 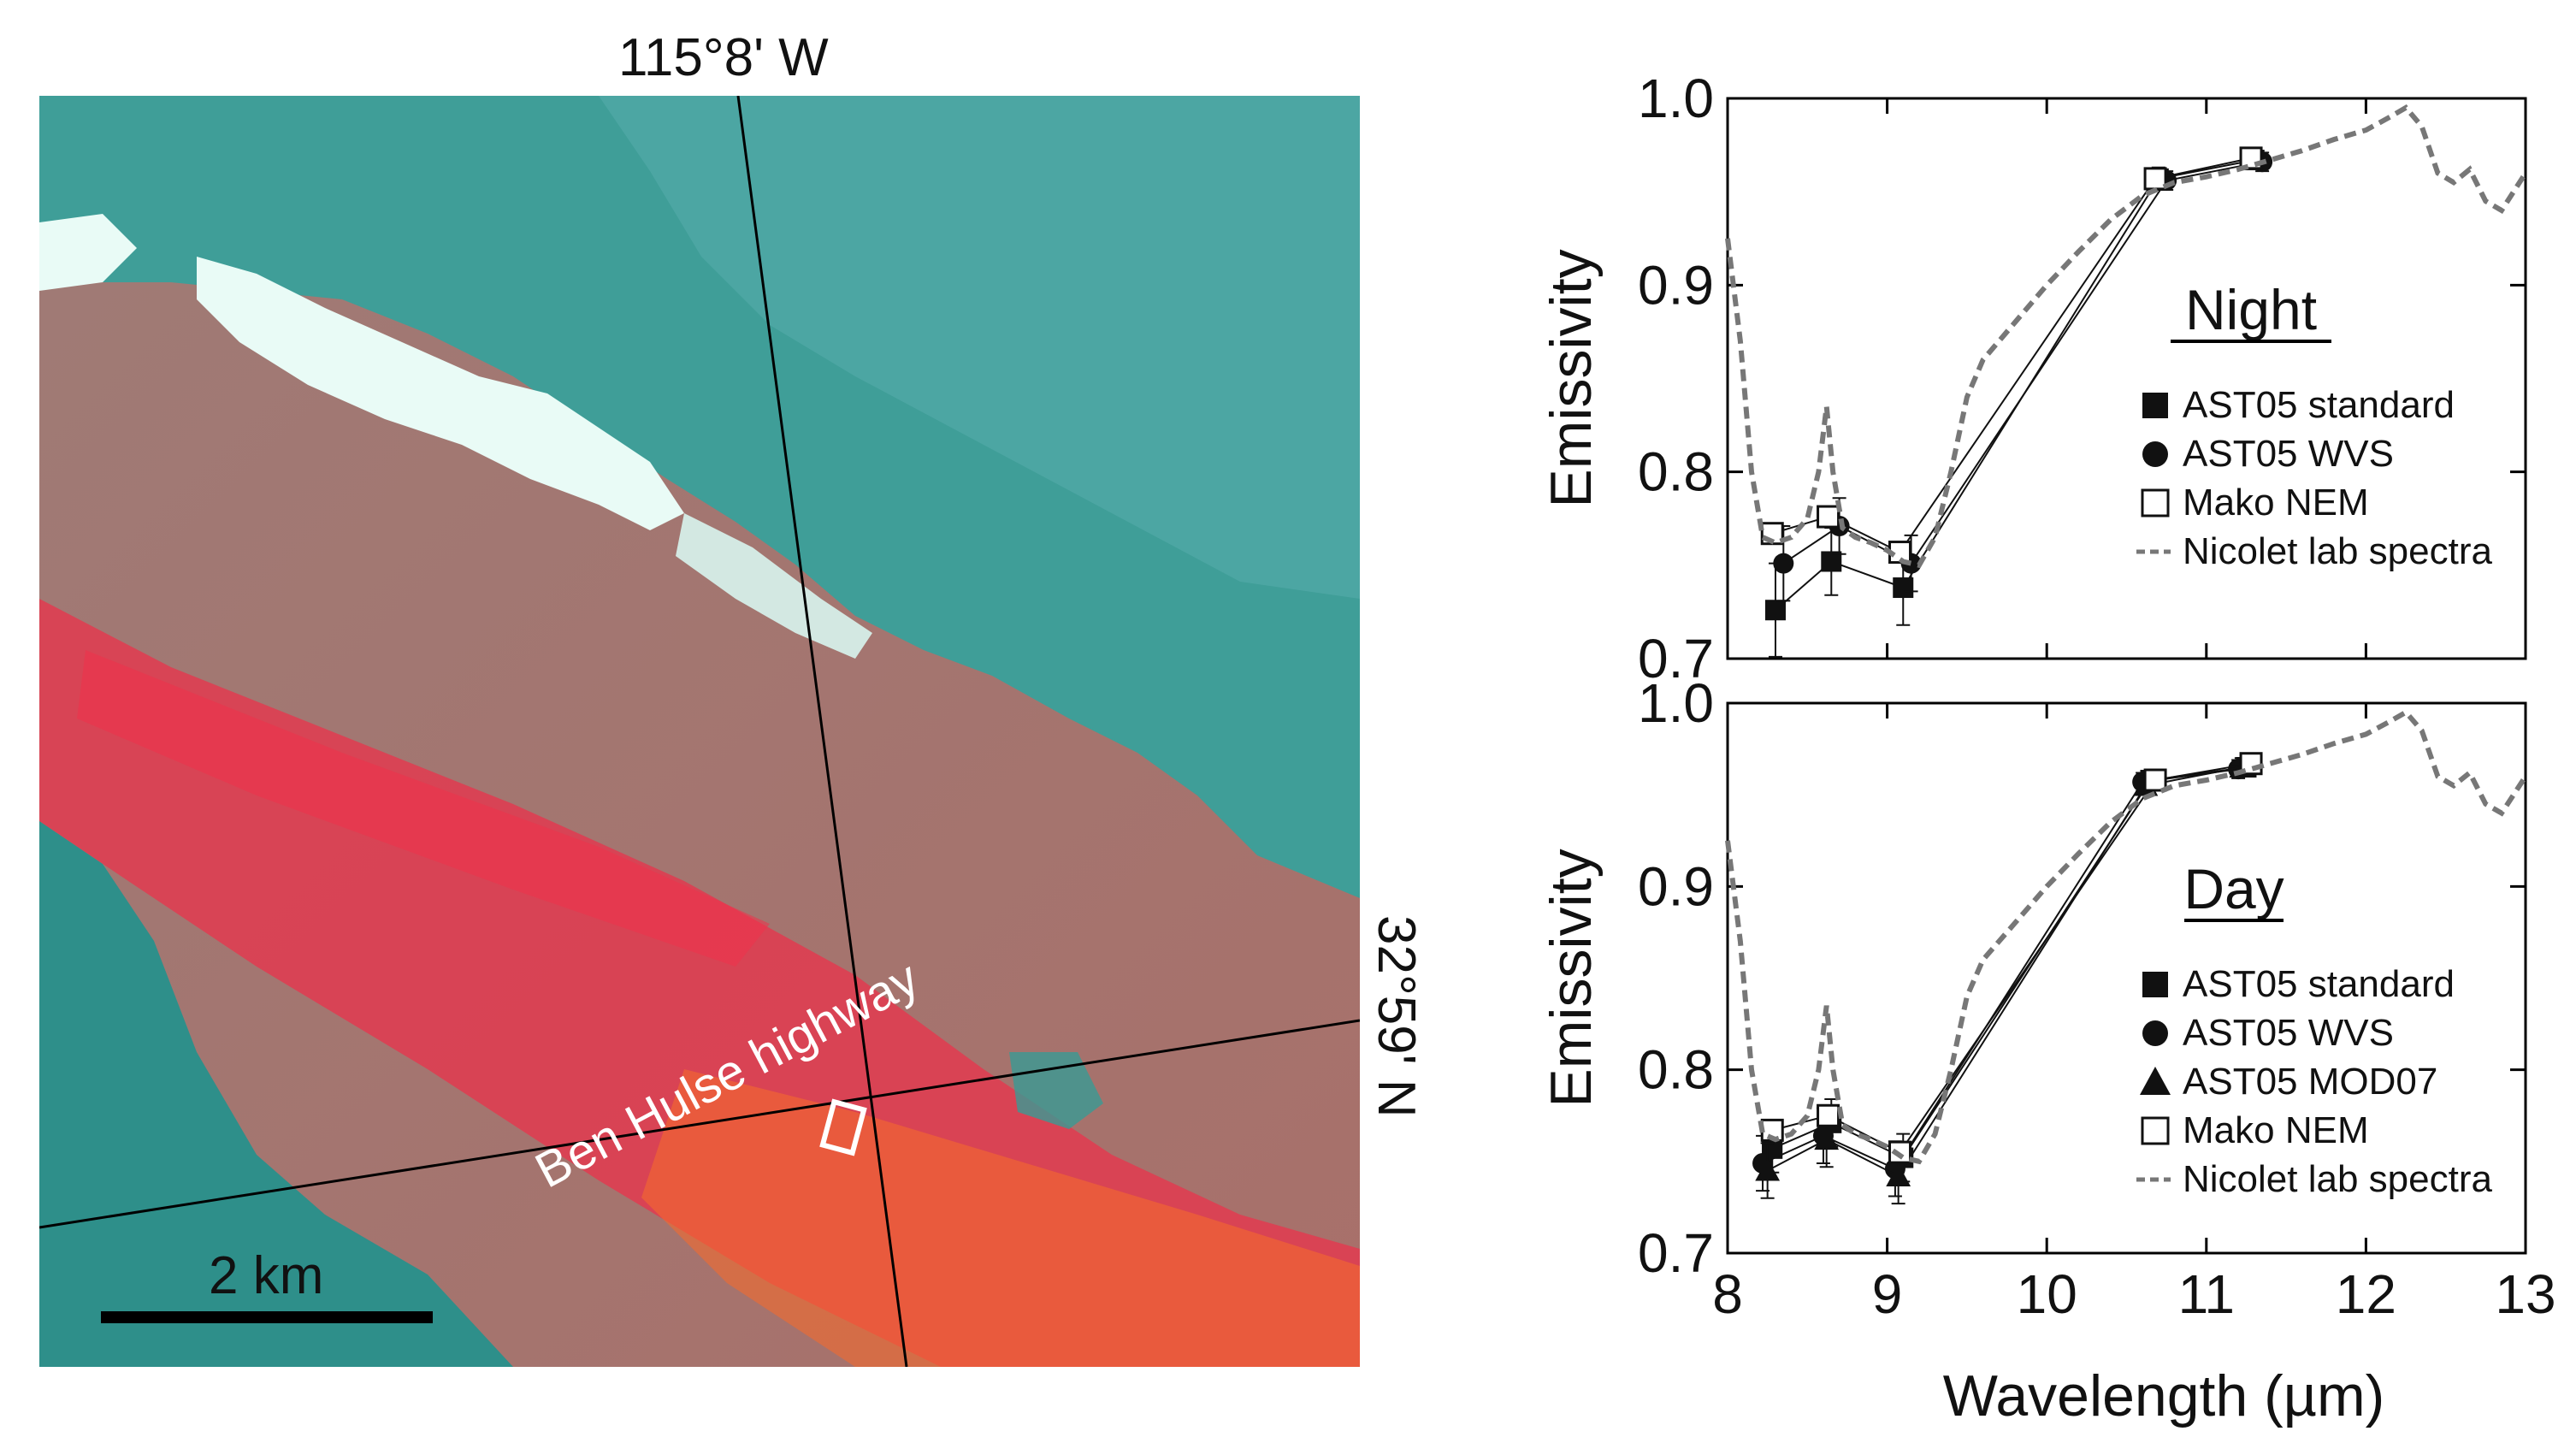 I want to click on panel-title: Day, so click(x=2233, y=889).